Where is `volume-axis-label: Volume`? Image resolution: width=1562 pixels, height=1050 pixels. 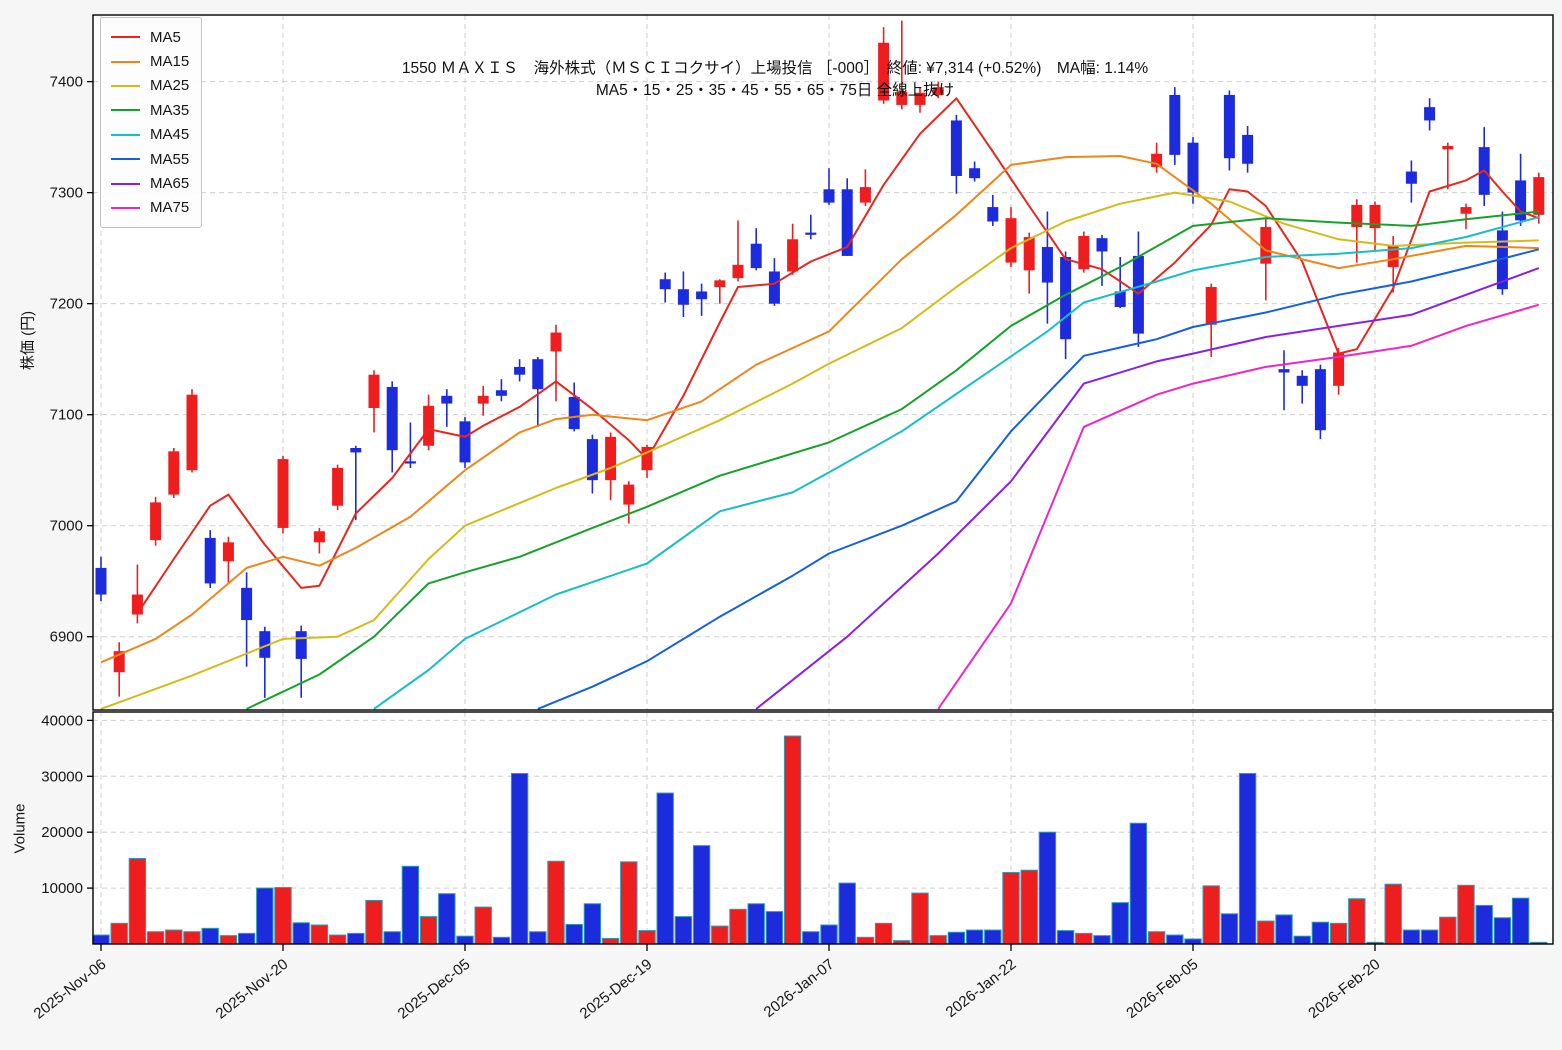
volume-axis-label: Volume is located at coordinates (20, 828).